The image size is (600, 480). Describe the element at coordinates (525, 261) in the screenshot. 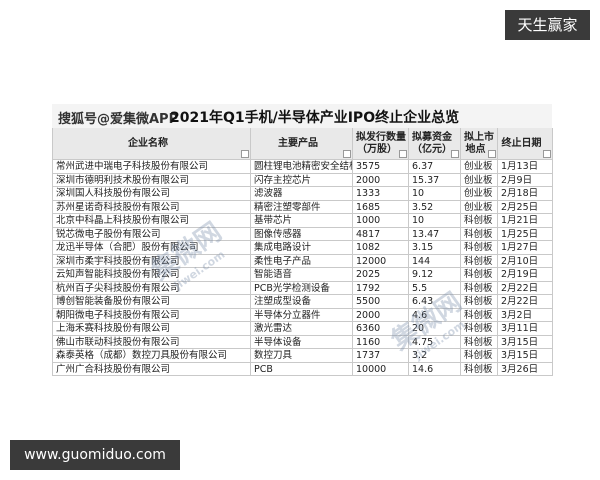

I see `table-cell: 2月10日` at that location.